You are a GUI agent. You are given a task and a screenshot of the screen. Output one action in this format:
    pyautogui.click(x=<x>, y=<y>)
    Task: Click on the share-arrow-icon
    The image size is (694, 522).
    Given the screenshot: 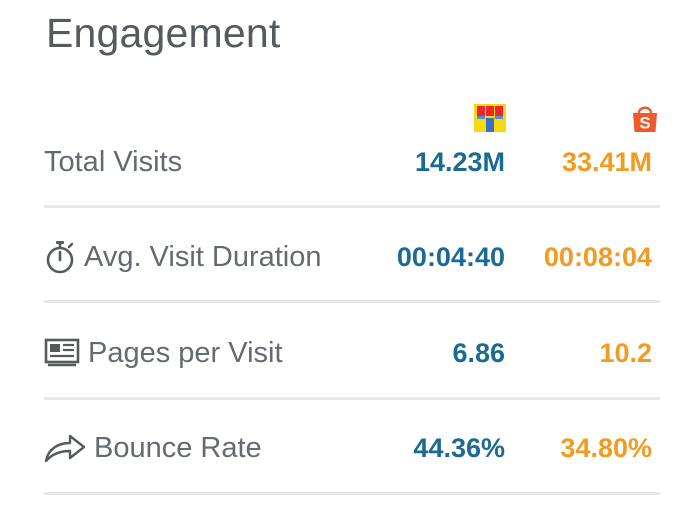 What is the action you would take?
    pyautogui.click(x=65, y=448)
    